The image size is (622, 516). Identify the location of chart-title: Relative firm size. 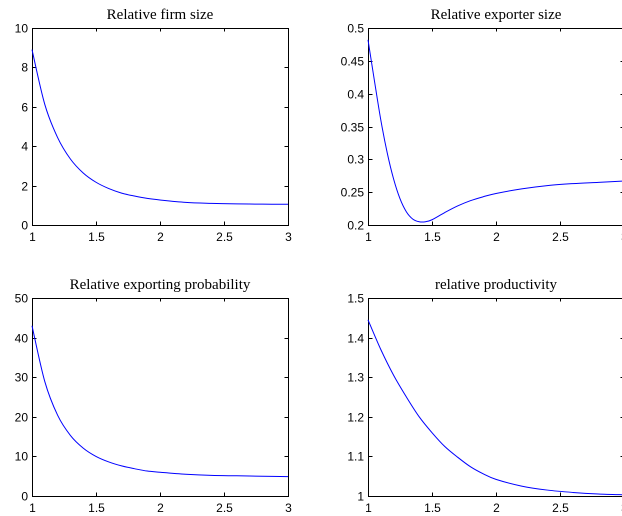
(160, 15).